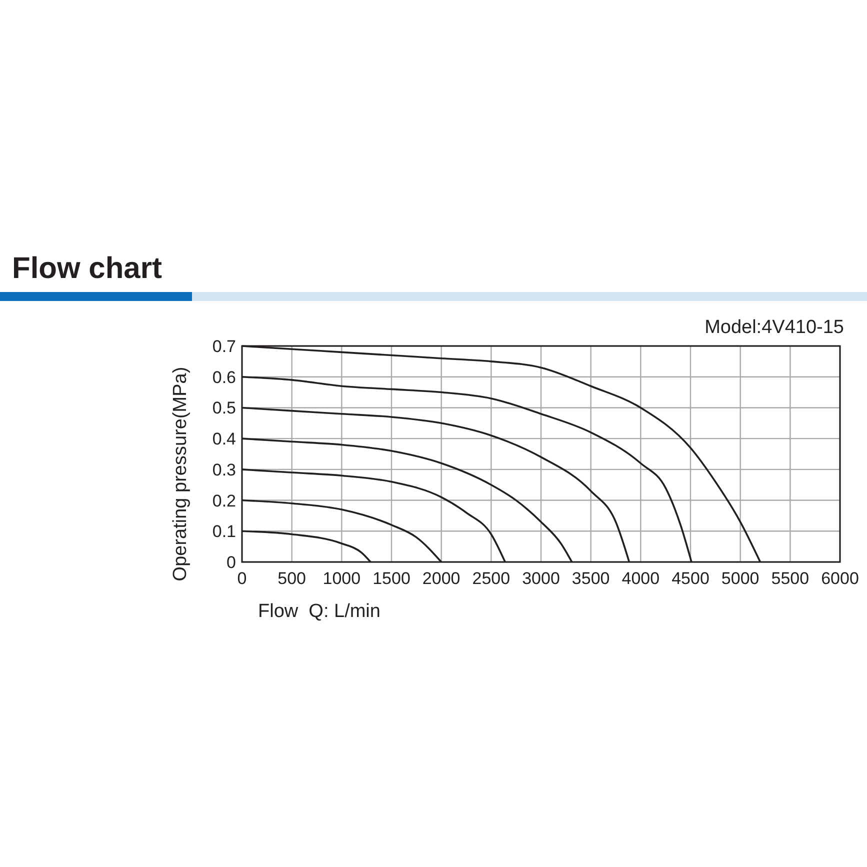 Image resolution: width=867 pixels, height=867 pixels. I want to click on x-tick-label: 4500, so click(691, 578).